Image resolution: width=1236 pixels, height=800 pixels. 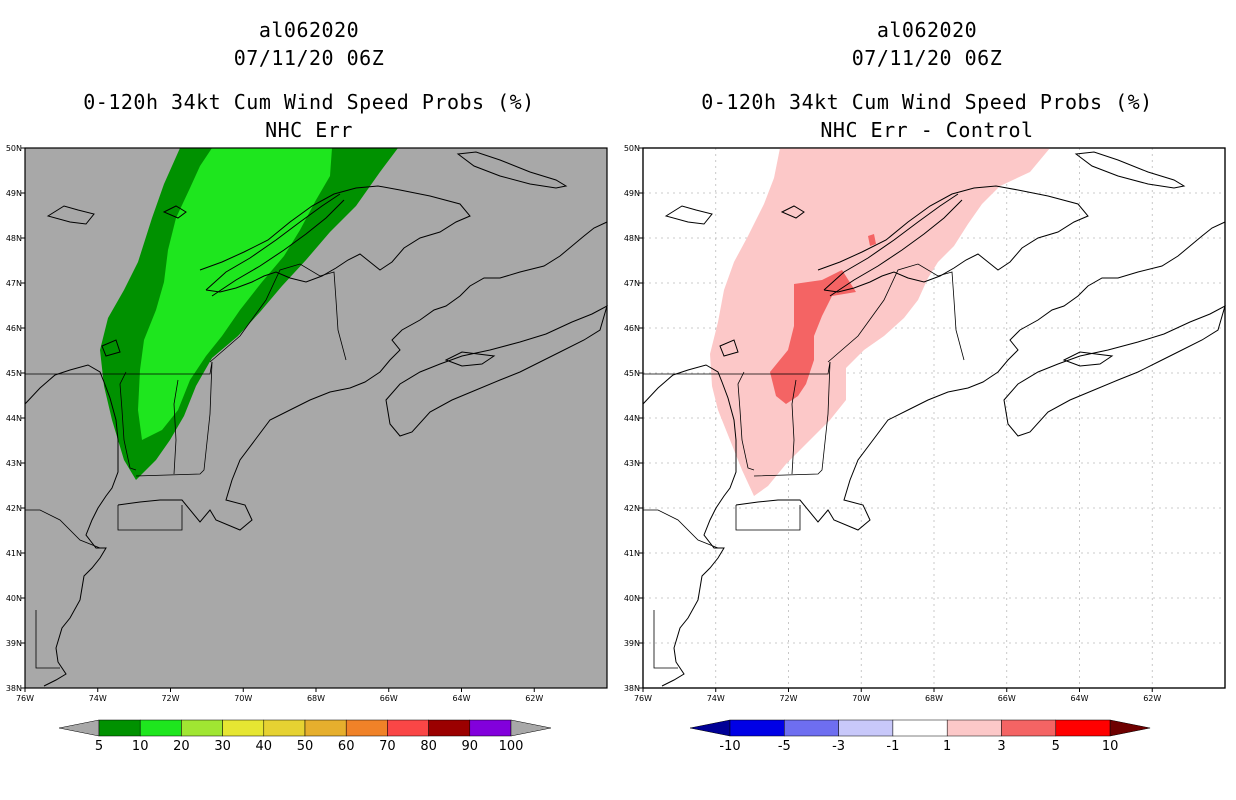 I want to click on lat-label: 50N, so click(x=14, y=148).